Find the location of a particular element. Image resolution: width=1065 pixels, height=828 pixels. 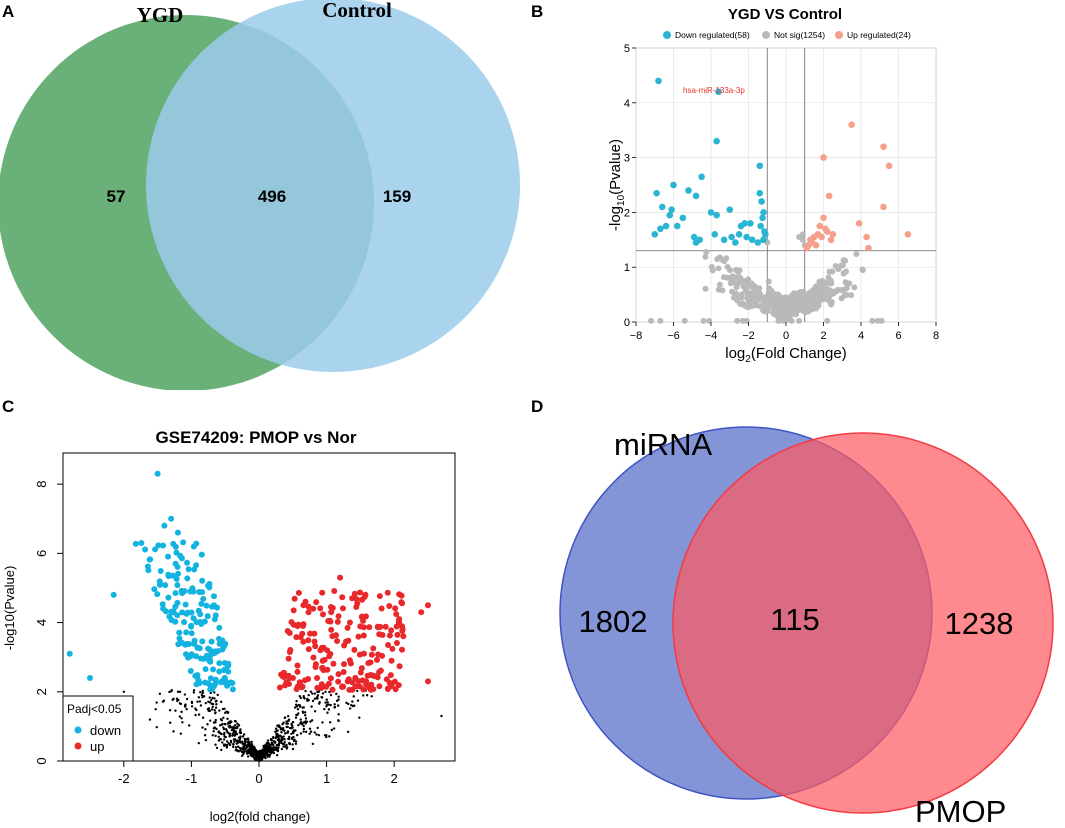

volcano-c-ylabel: -log10(Pvalue) is located at coordinates (9, 608).